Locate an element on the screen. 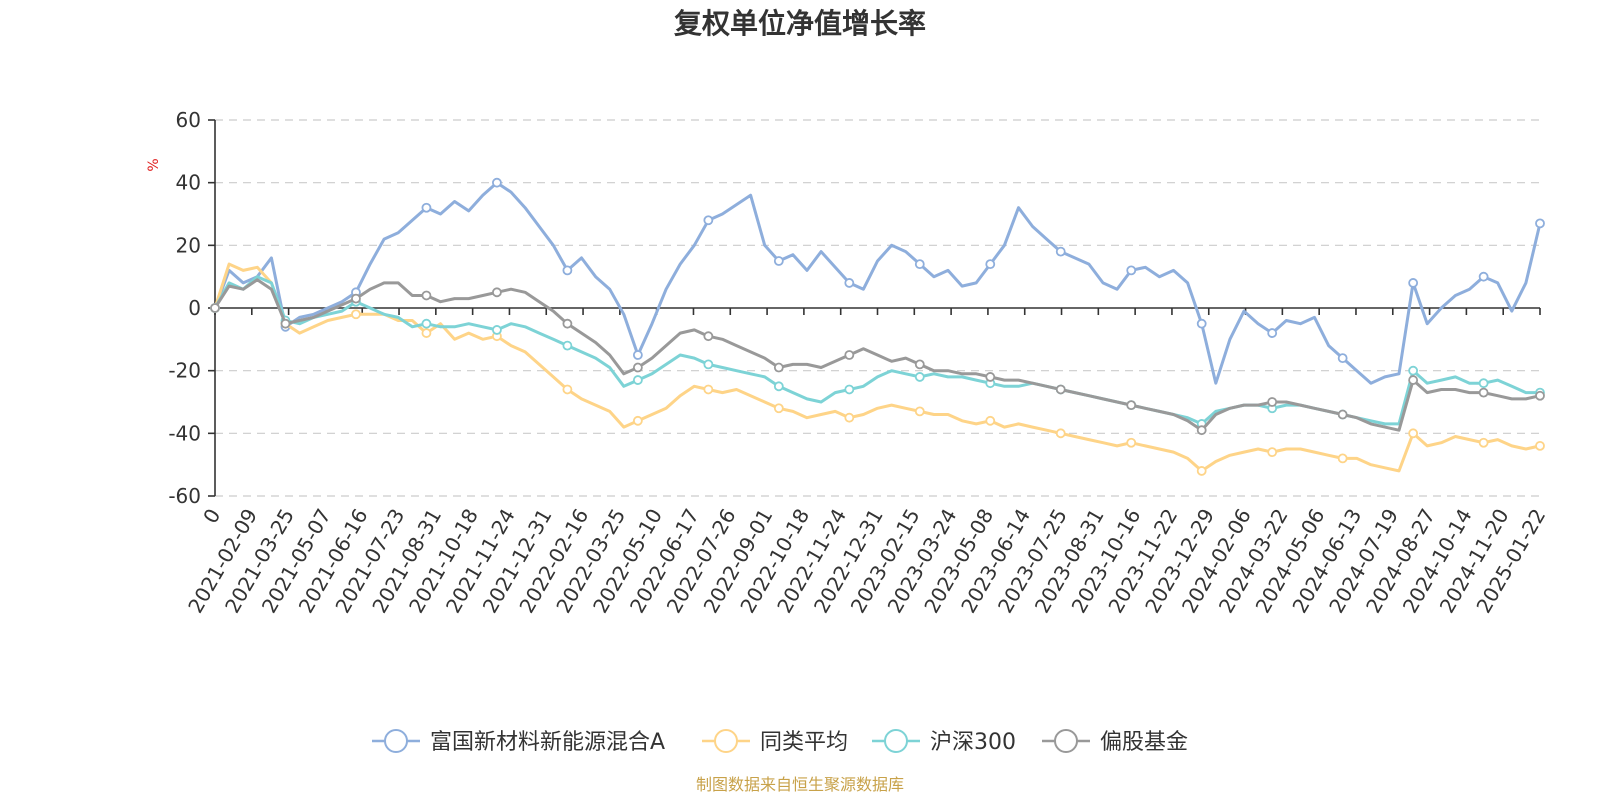 The width and height of the screenshot is (1600, 800). legend: 富国新材料新能源混合A 同类平均 沪深300 偏股基金 is located at coordinates (780, 742).